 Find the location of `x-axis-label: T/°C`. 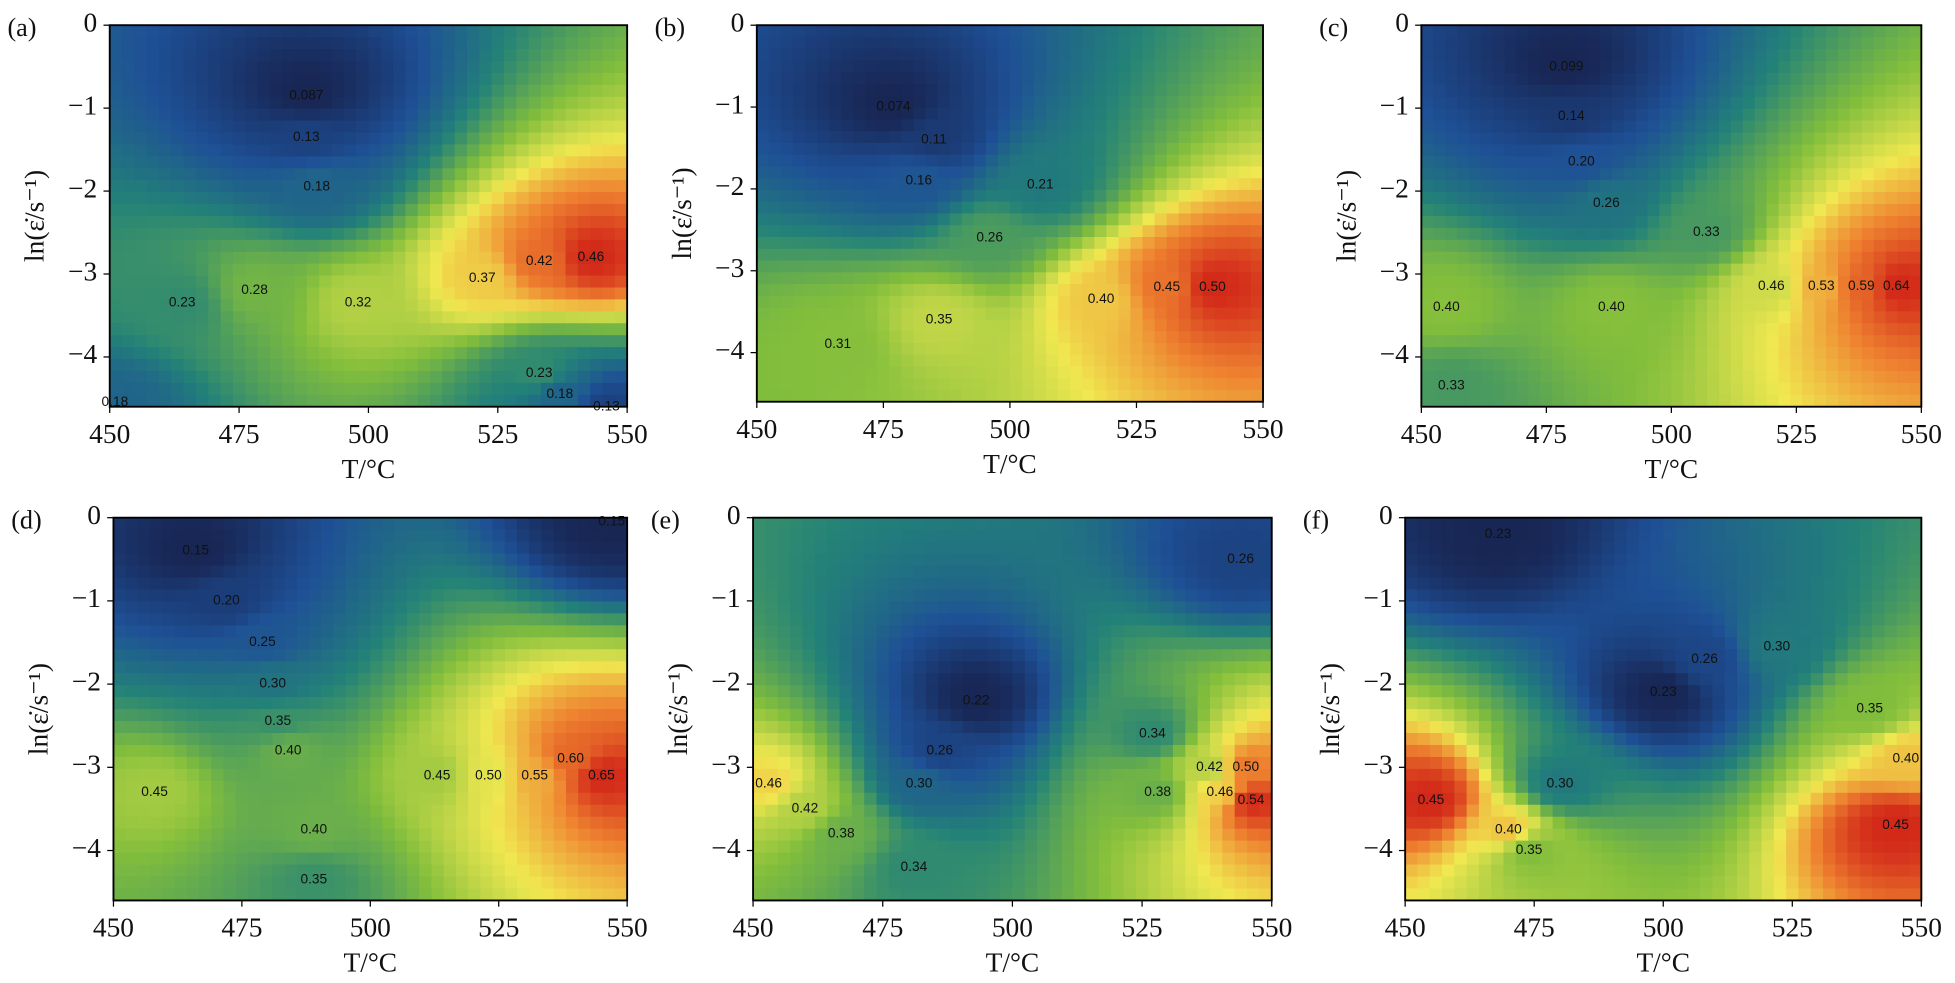

x-axis-label: T/°C is located at coordinates (369, 469).